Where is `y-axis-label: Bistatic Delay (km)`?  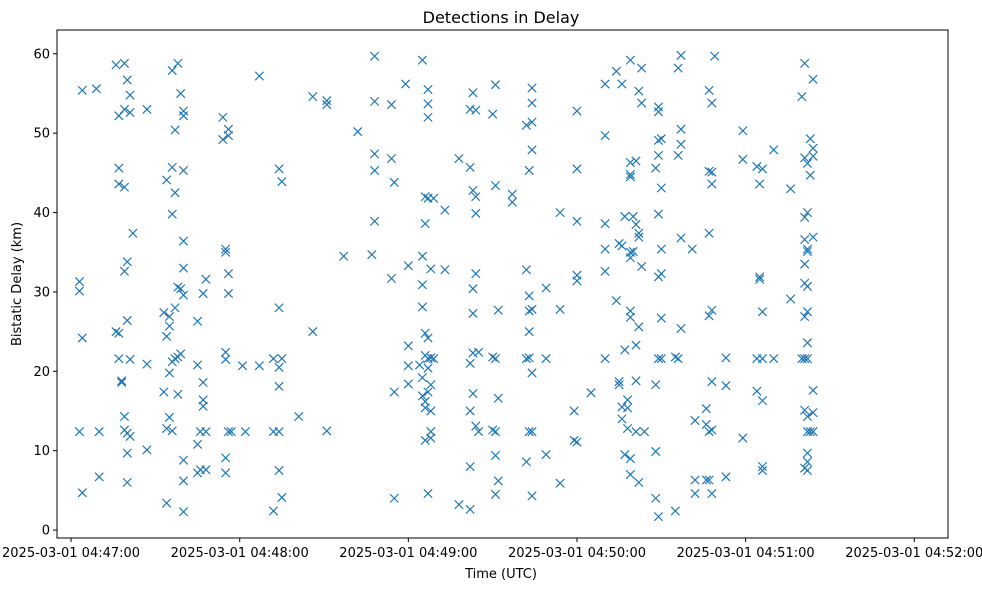 y-axis-label: Bistatic Delay (km) is located at coordinates (17, 284).